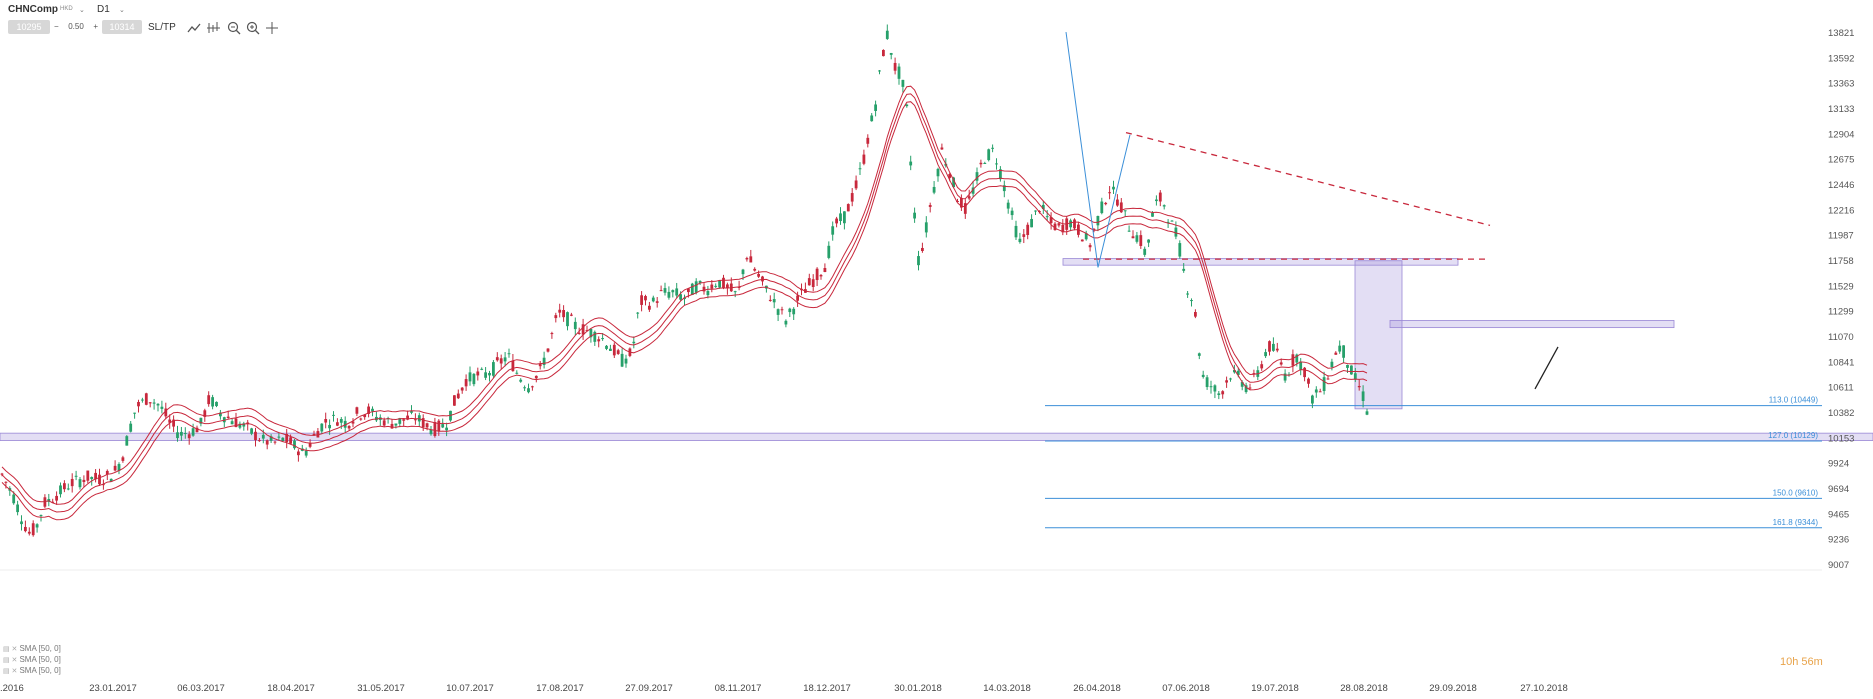 The height and width of the screenshot is (699, 1873). I want to click on legend-sma-3: ▤ ✕ SMA [50, 0], so click(32, 670).